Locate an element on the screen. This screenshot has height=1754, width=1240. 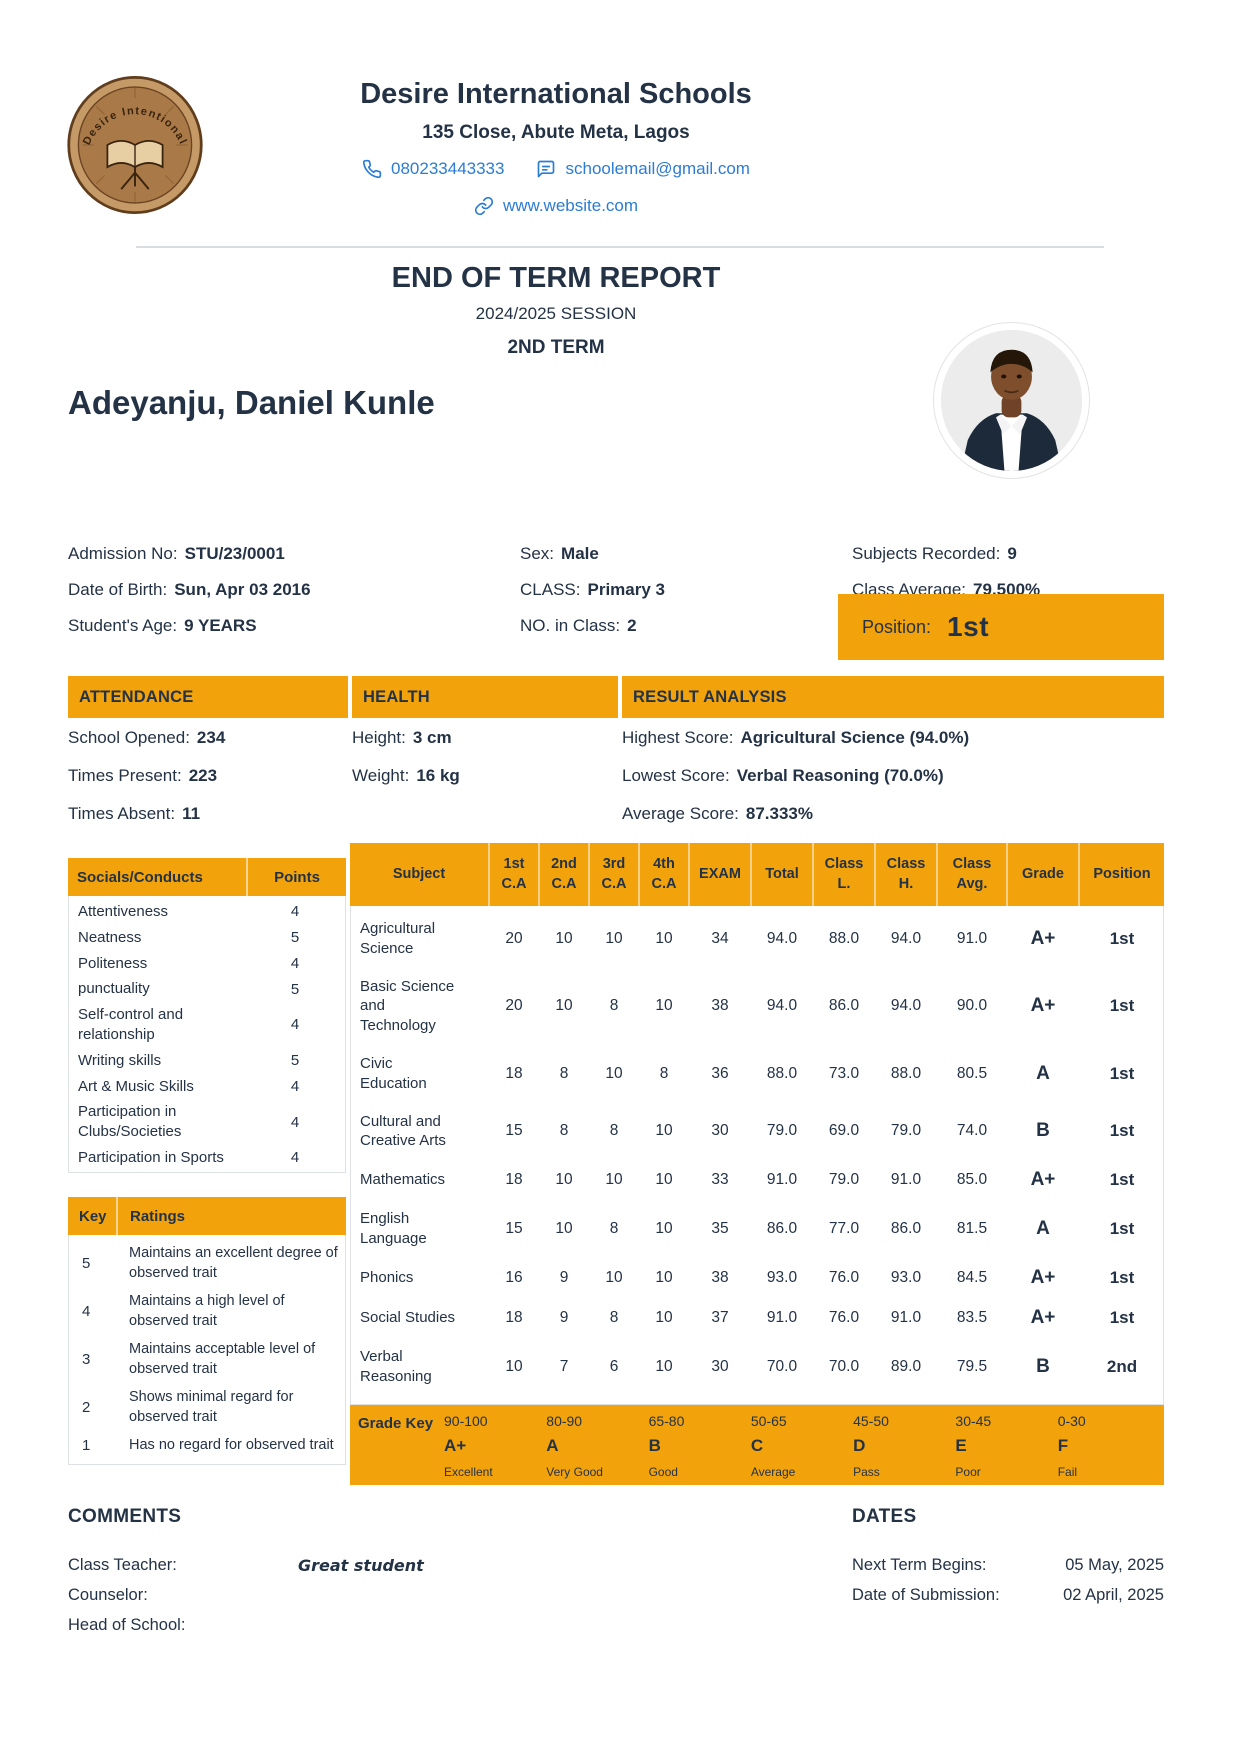
date-value: 05 May, 2025 is located at coordinates (1114, 1564).